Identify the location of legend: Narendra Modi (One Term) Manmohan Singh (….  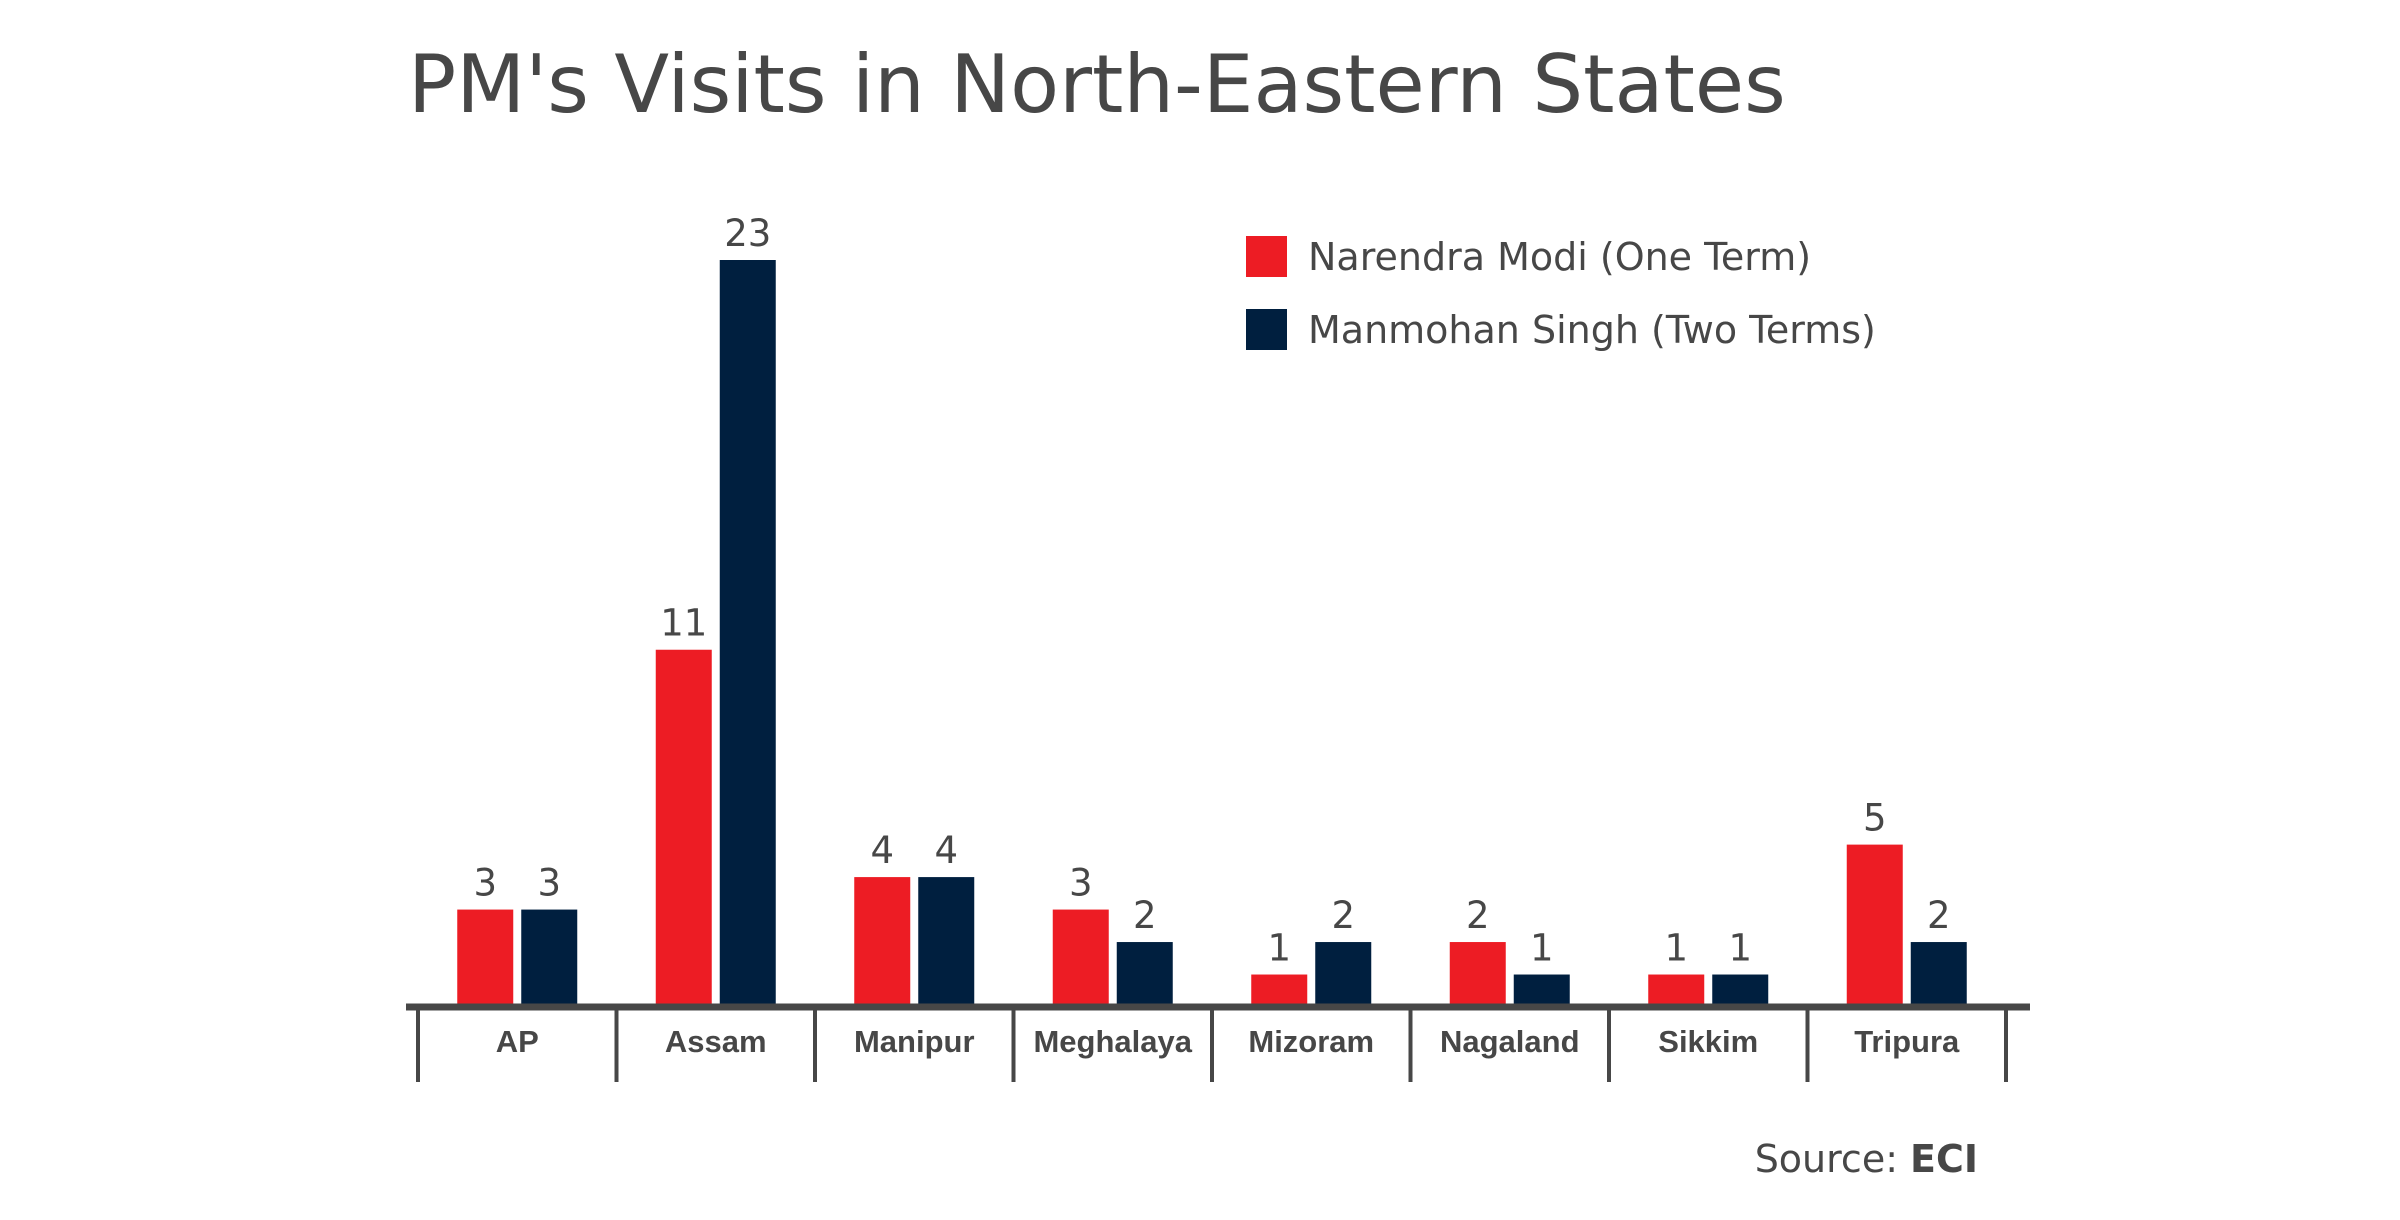
(1561, 293).